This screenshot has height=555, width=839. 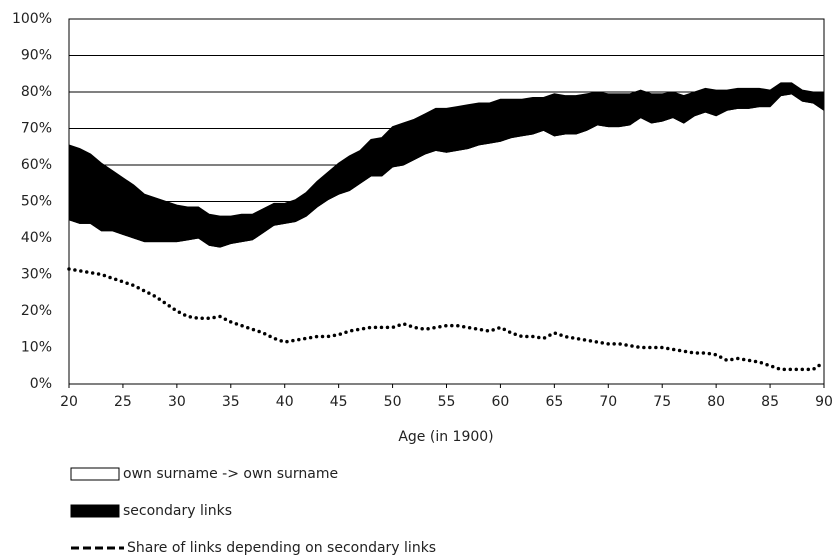 I want to click on x-tick-label: 50, so click(x=393, y=402).